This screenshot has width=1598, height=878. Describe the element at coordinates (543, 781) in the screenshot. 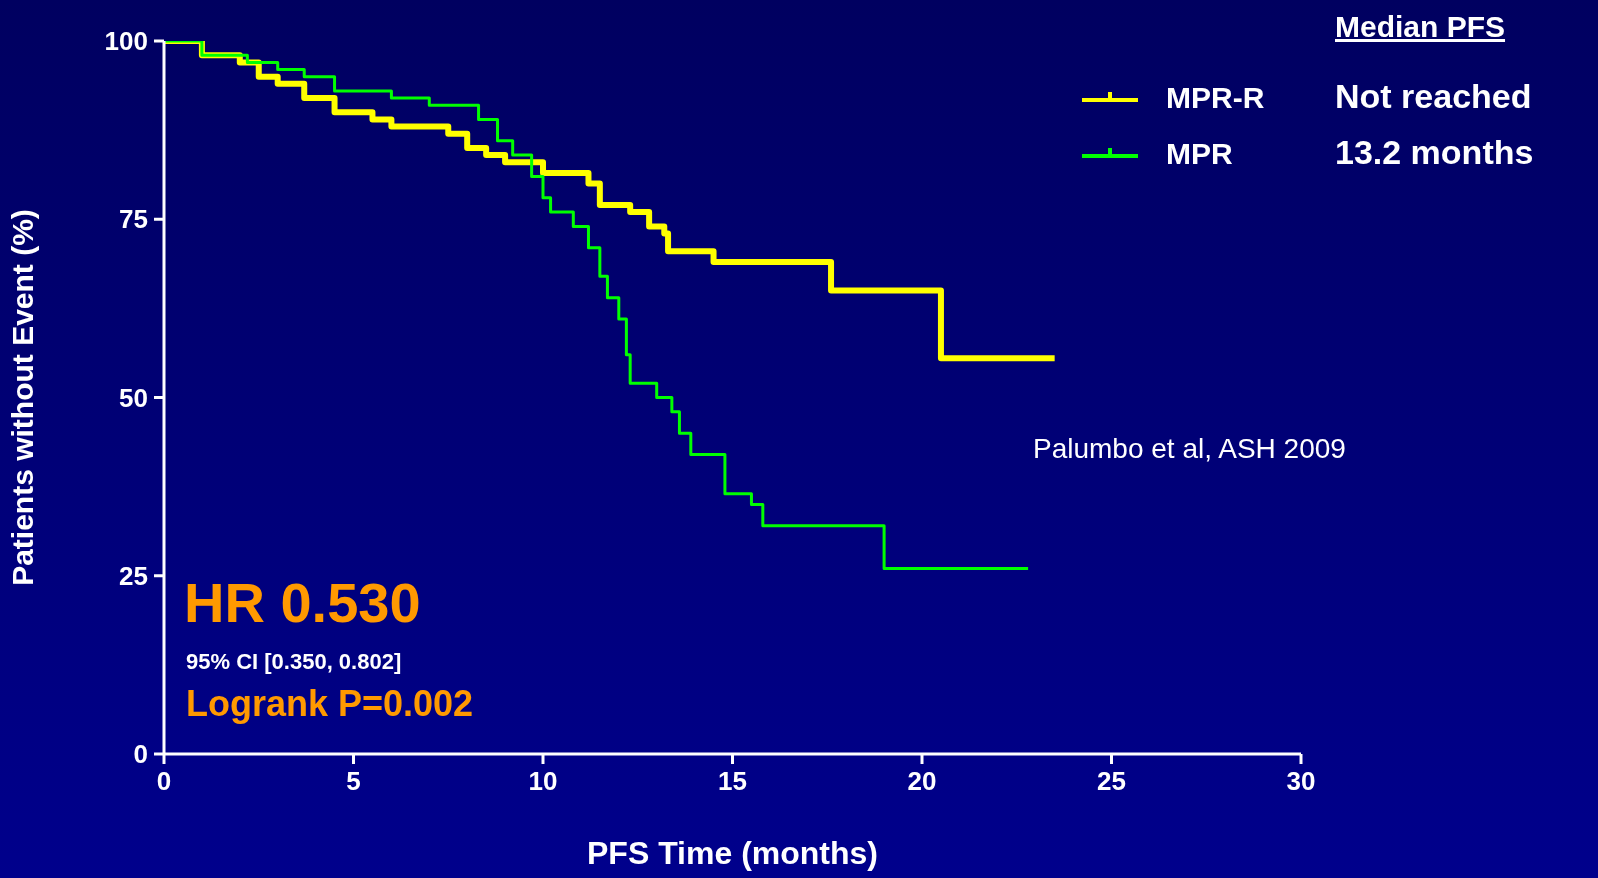

I see `x-tick-label: 10` at that location.